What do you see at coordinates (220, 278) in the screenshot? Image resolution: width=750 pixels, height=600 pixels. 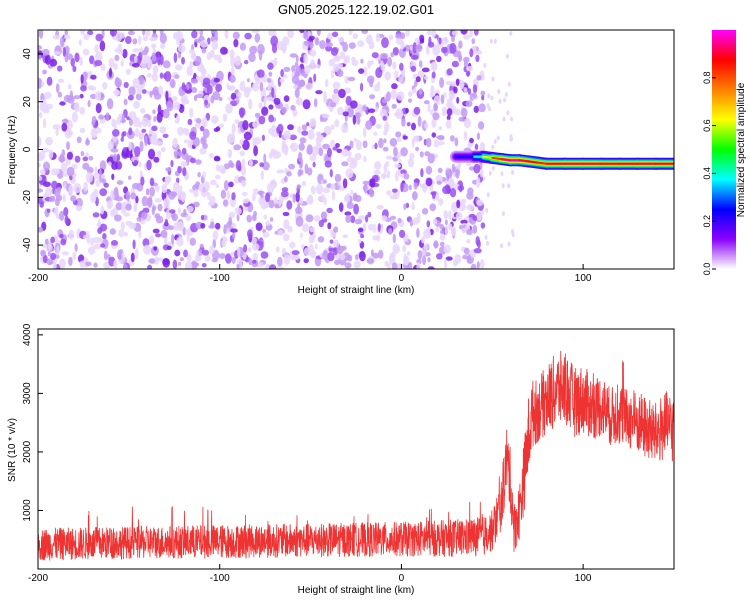 I see `x-tick-label: -100` at bounding box center [220, 278].